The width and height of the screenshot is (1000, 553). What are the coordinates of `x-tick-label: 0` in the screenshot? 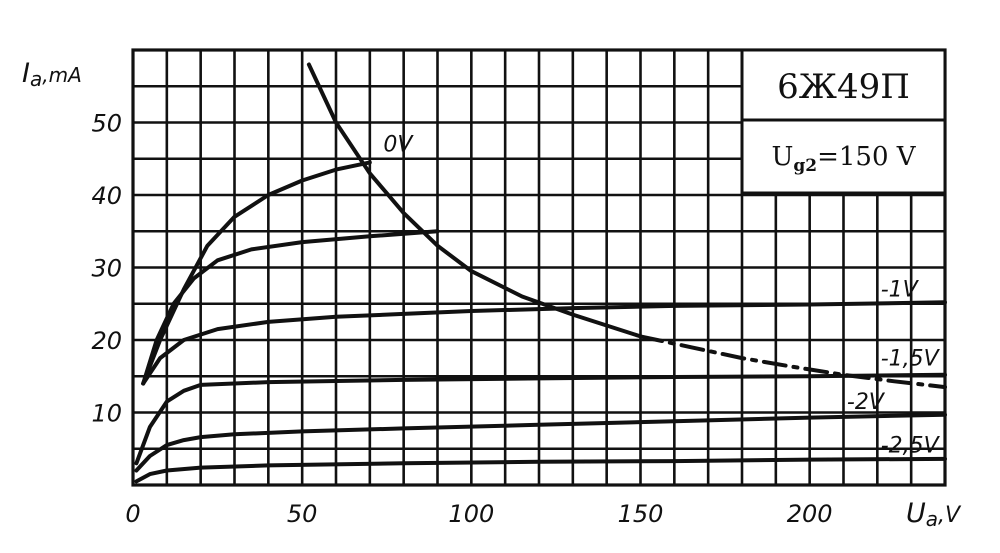 It's located at (132, 514).